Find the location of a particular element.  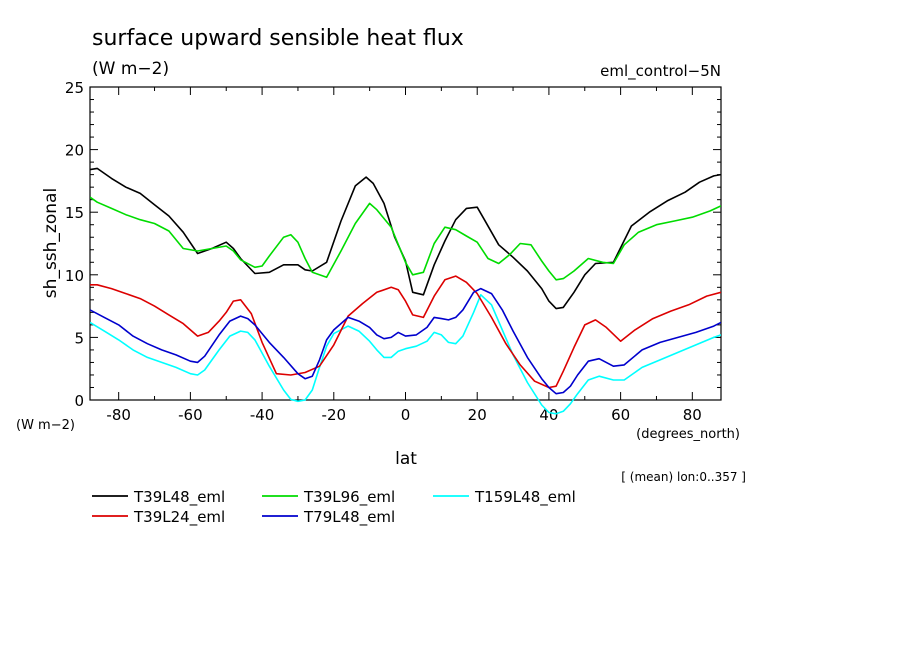

chart-title: surface upward sensible heat flux is located at coordinates (278, 38).